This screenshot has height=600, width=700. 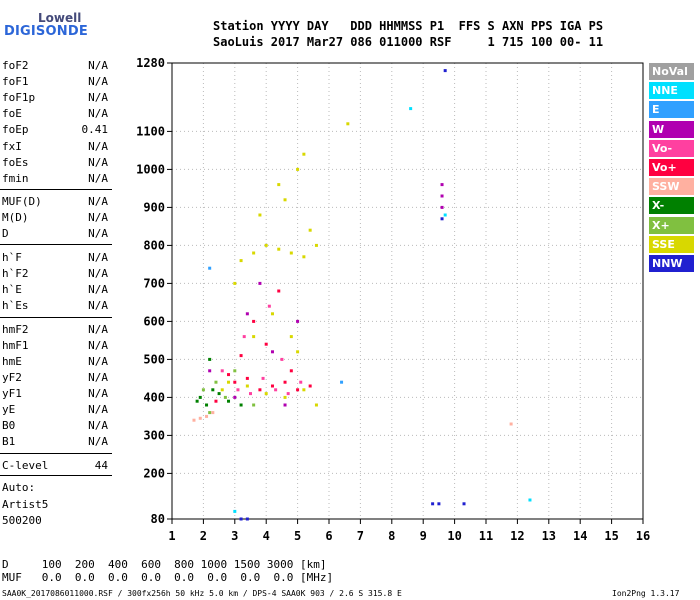 What do you see at coordinates (671, 167) in the screenshot?
I see `legend-item-vo-plus: Vo+` at bounding box center [671, 167].